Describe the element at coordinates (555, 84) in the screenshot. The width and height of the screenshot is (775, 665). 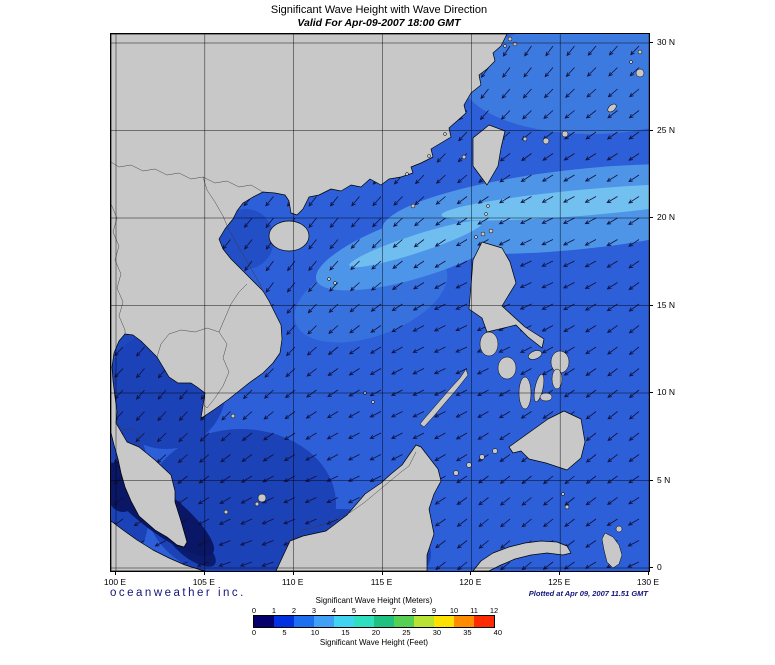
I see `east-china-sea-shading` at that location.